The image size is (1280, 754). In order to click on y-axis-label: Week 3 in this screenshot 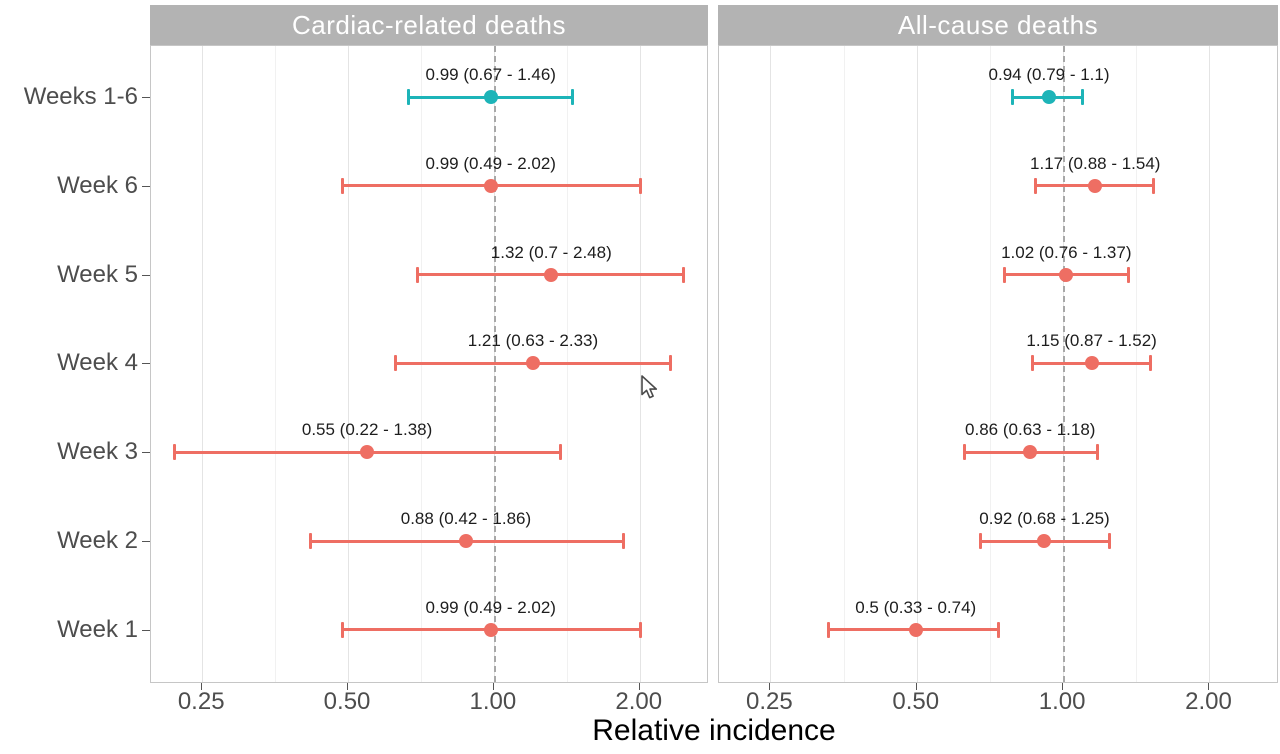, I will do `click(97, 452)`.